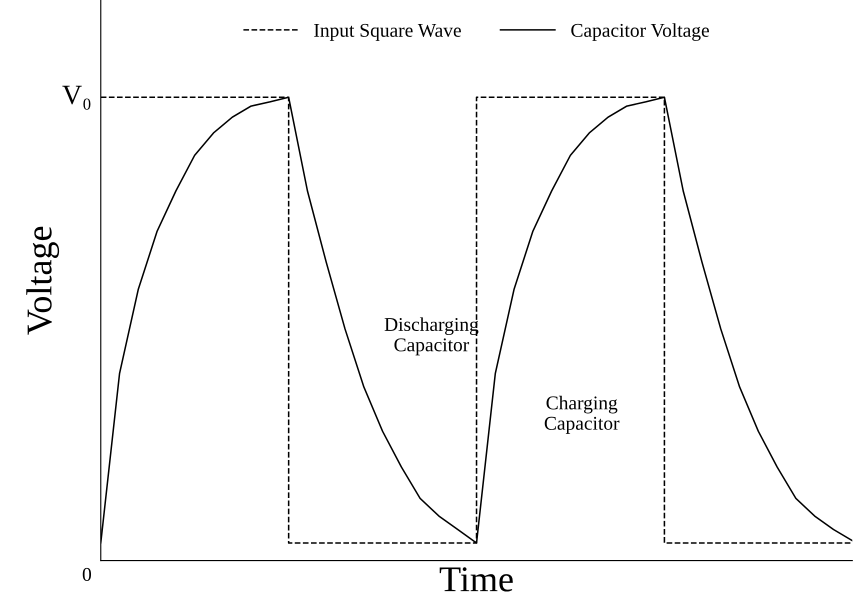 The height and width of the screenshot is (616, 854). What do you see at coordinates (43, 280) in the screenshot?
I see `y-axis-title: Voltage` at bounding box center [43, 280].